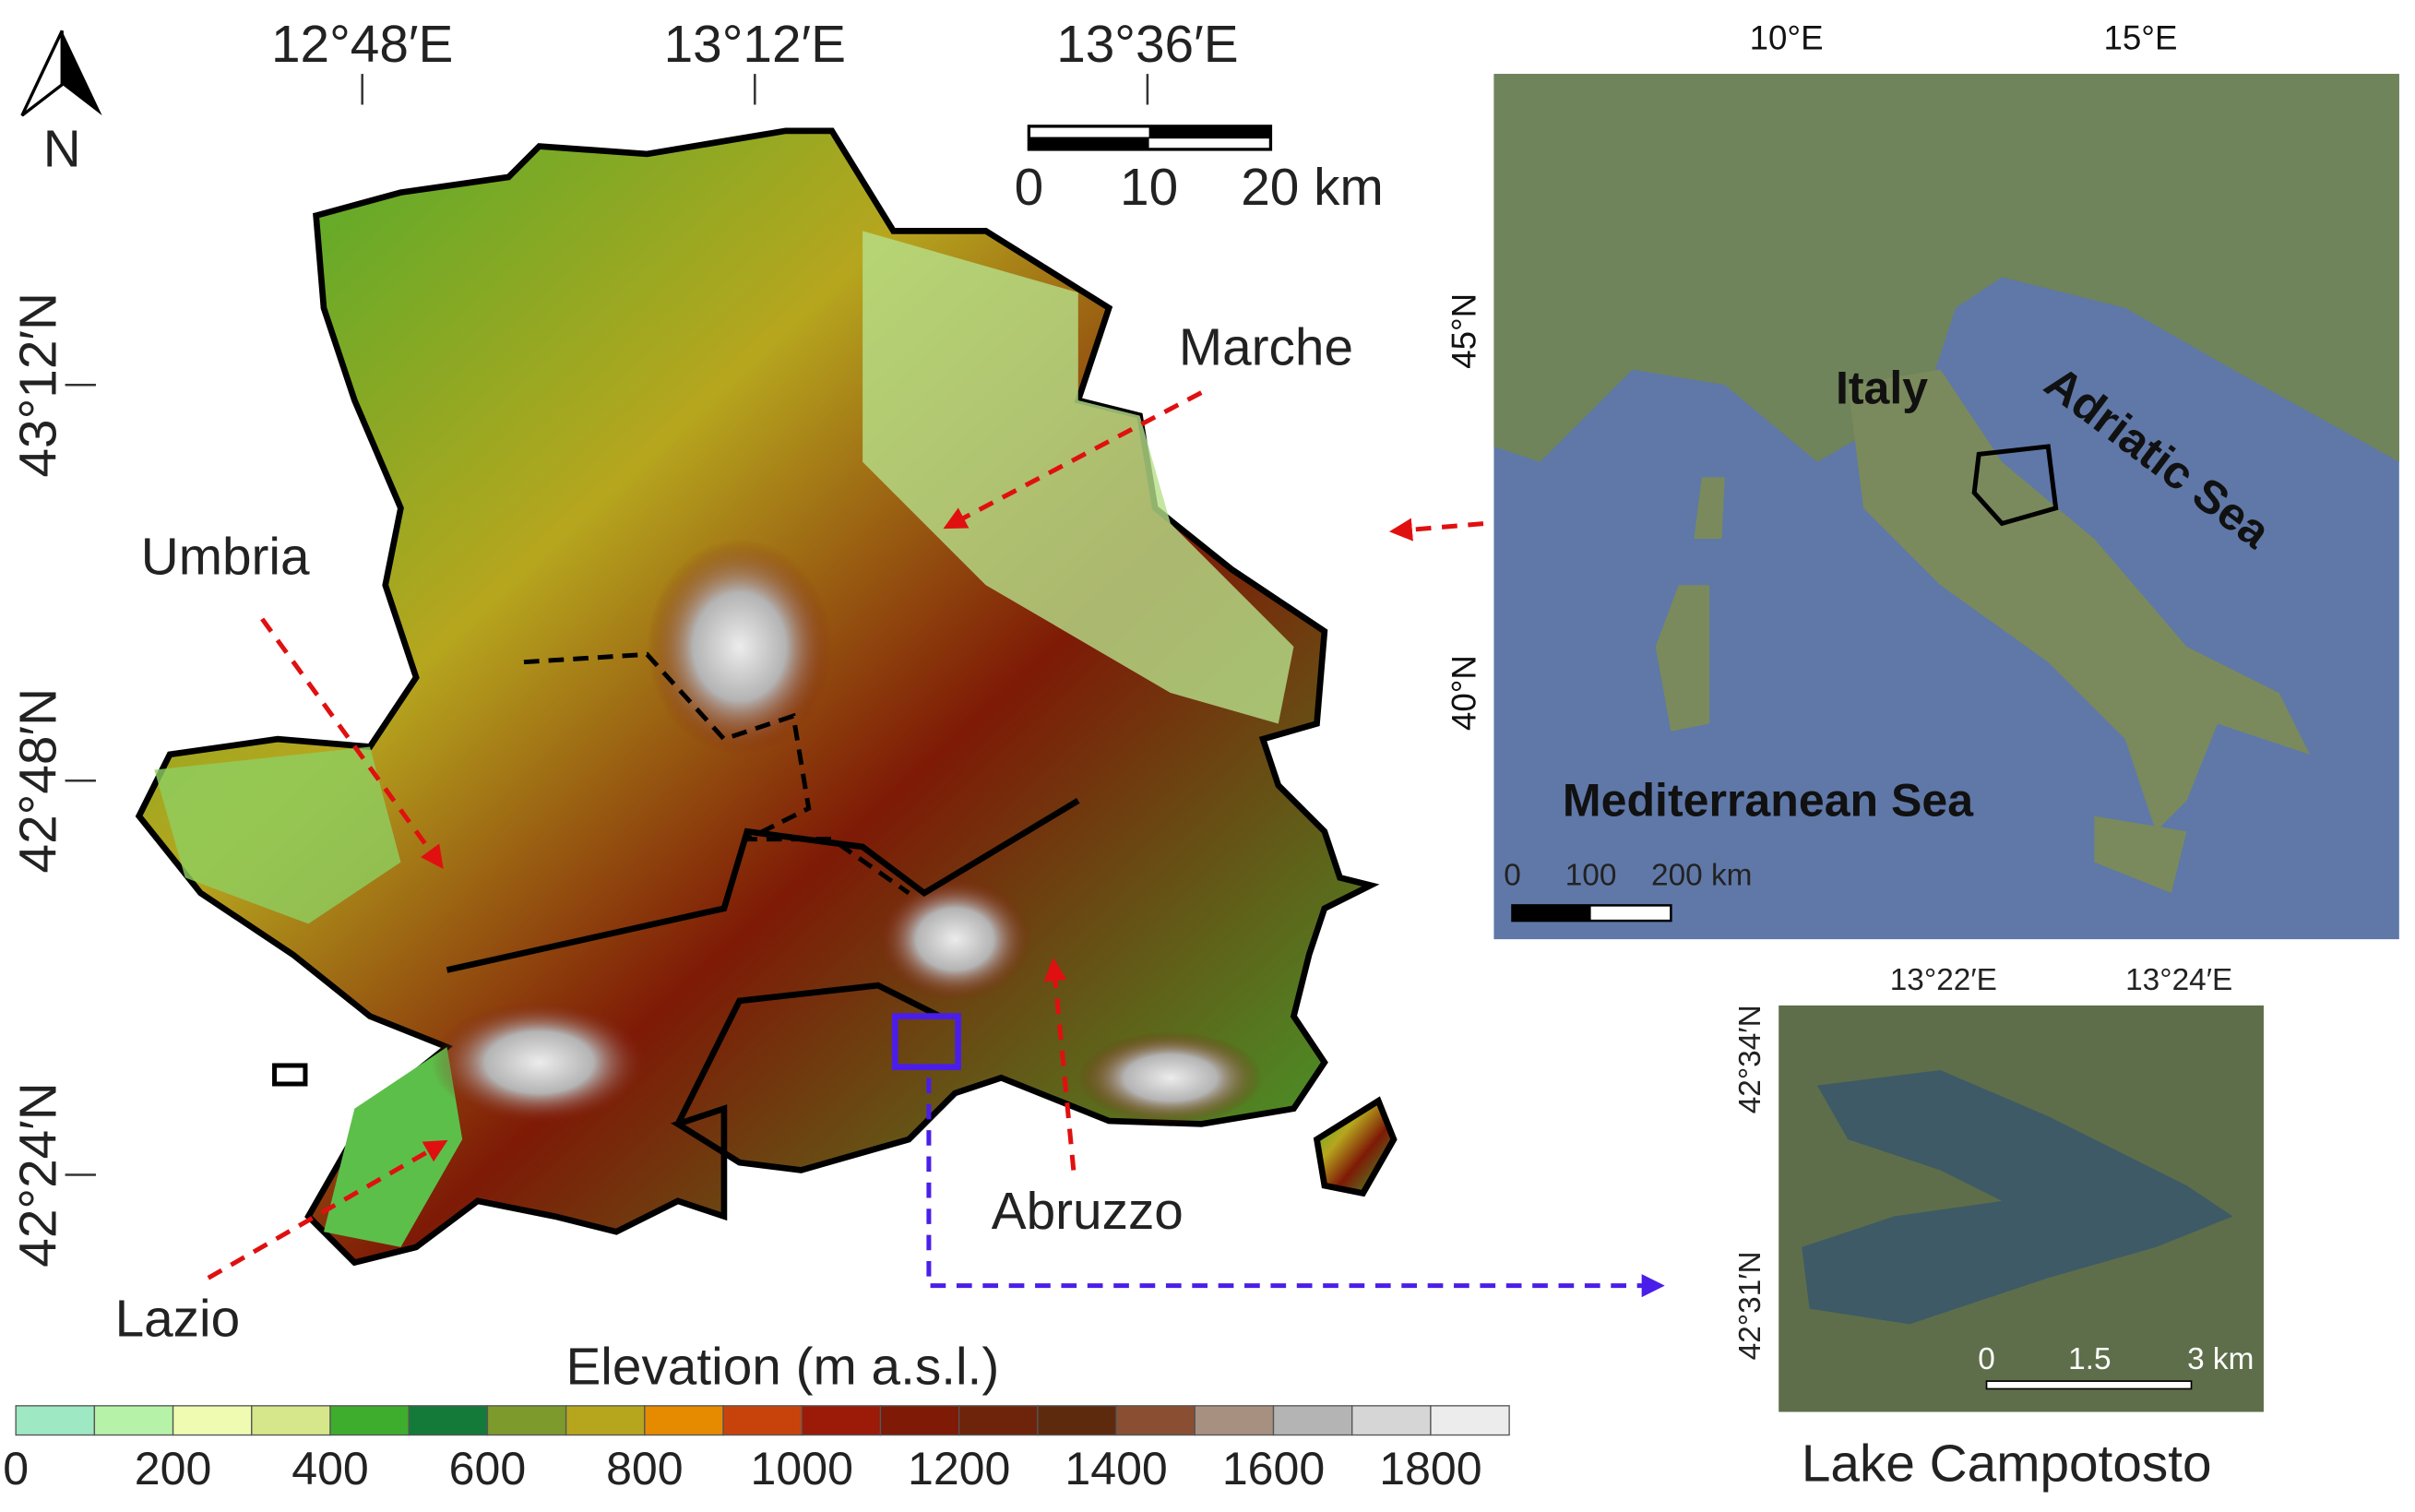  I want to click on lat-label: 45°N, so click(1464, 331).